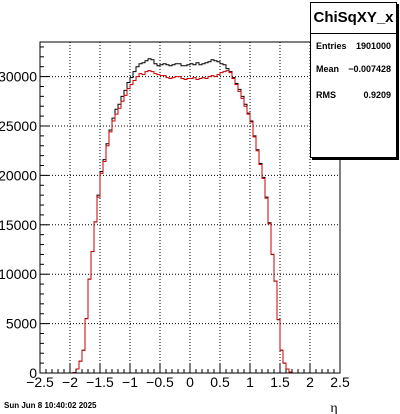 The width and height of the screenshot is (400, 414). I want to click on x-tick-label: 0, so click(190, 382).